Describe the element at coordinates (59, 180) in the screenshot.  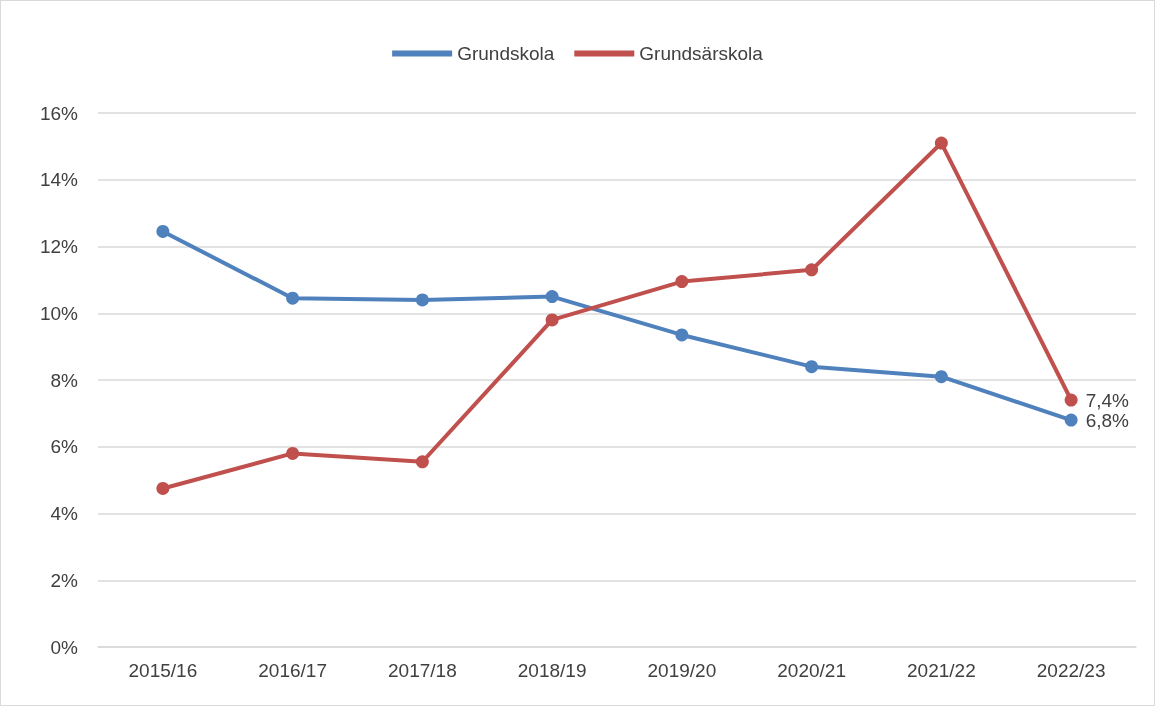
I see `y-tick-label: 14%` at that location.